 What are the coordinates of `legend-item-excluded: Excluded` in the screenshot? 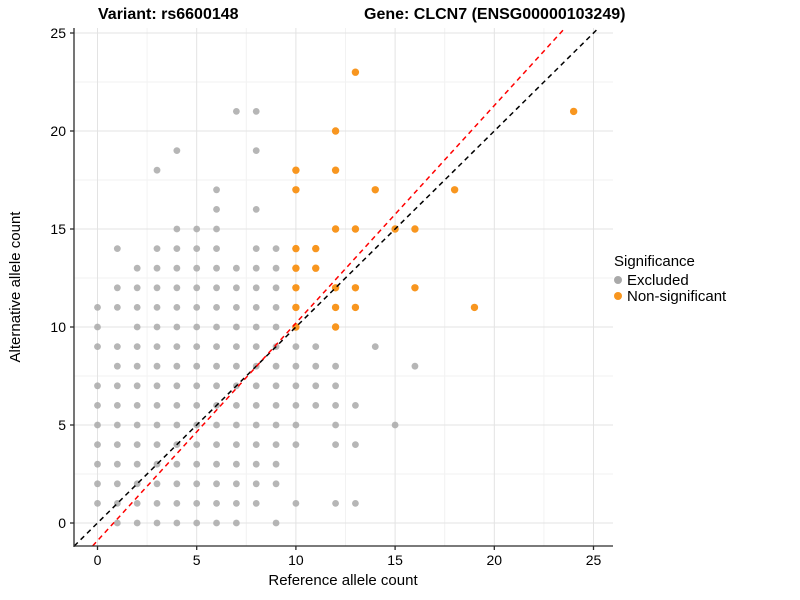 It's located at (670, 280).